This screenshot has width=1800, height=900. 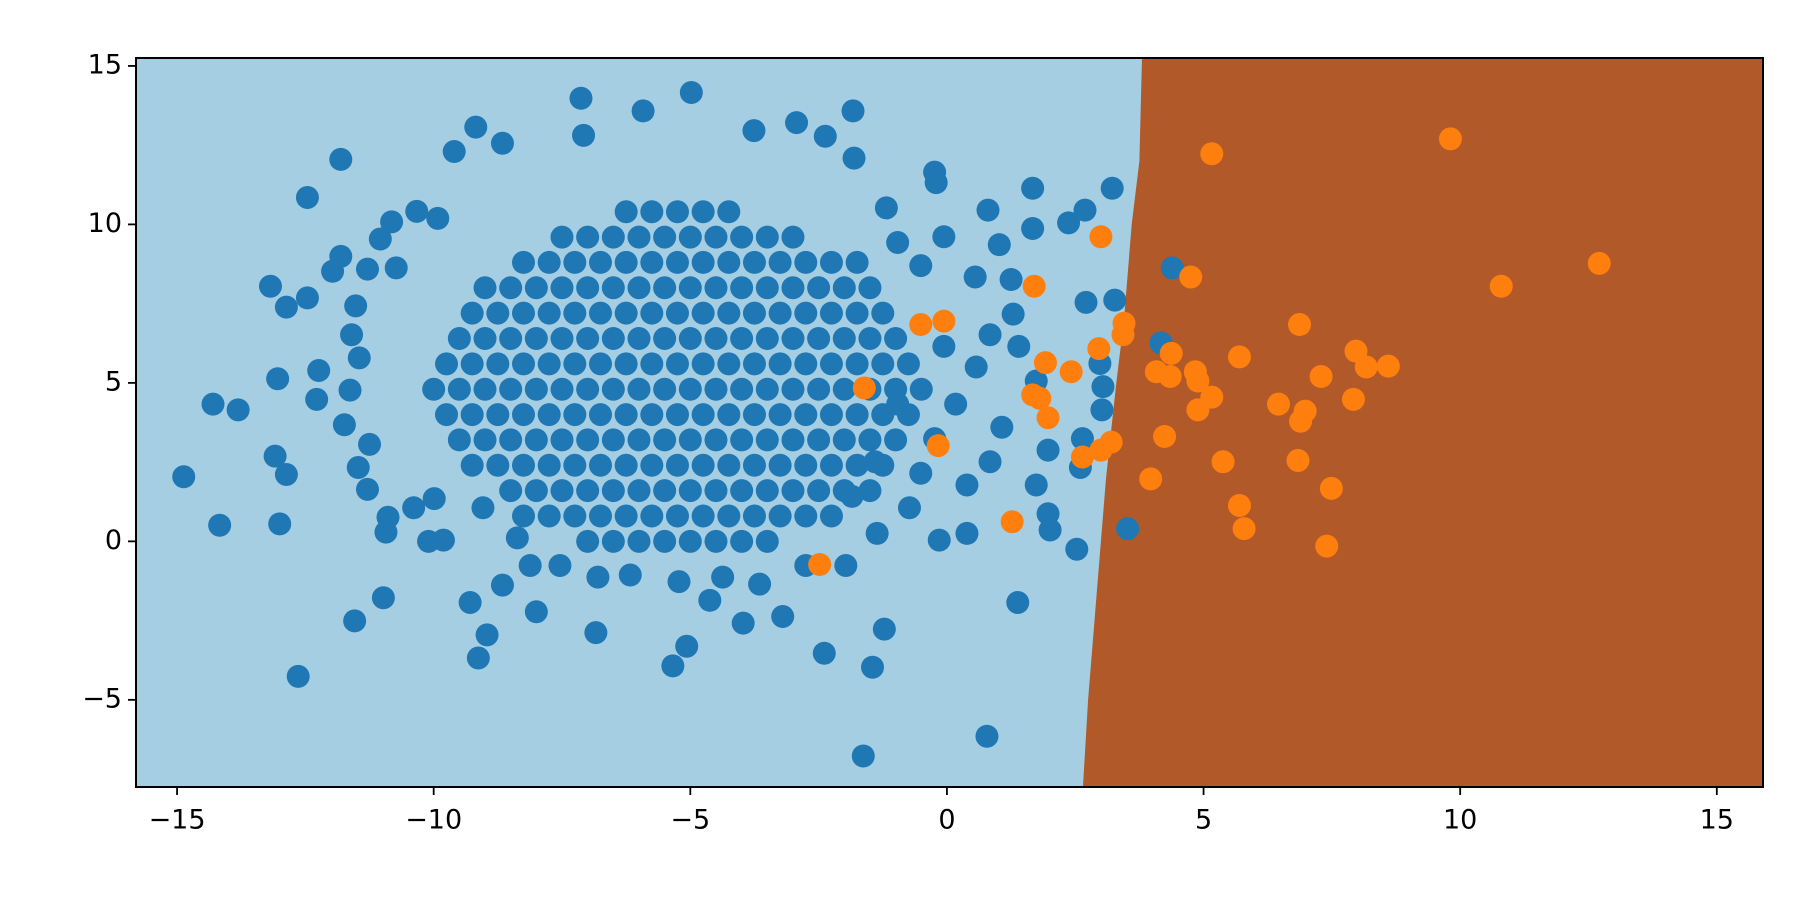 What do you see at coordinates (102, 698) in the screenshot?
I see `y-tick-label: −5` at bounding box center [102, 698].